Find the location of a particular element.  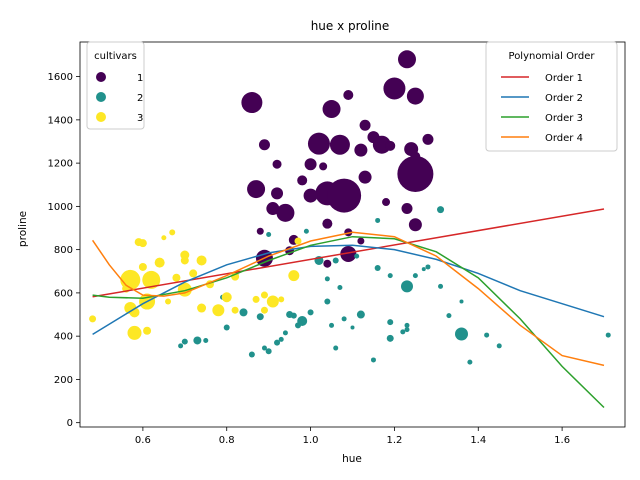

chart-title: hue x proline is located at coordinates (350, 26).